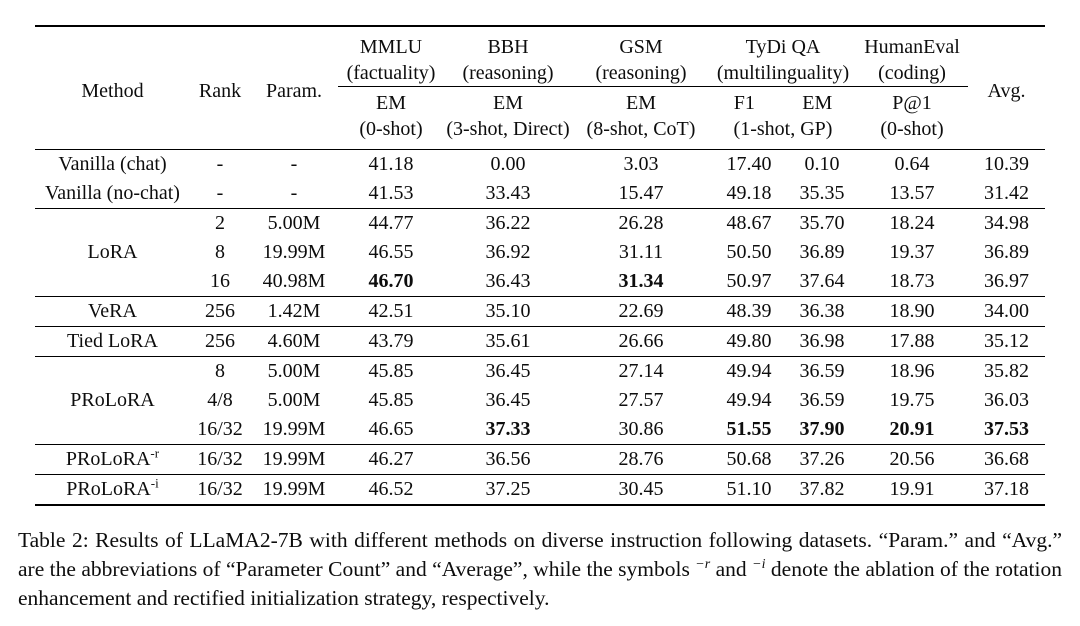 This screenshot has width=1080, height=626. What do you see at coordinates (912, 400) in the screenshot?
I see `cell-value: 19.75` at bounding box center [912, 400].